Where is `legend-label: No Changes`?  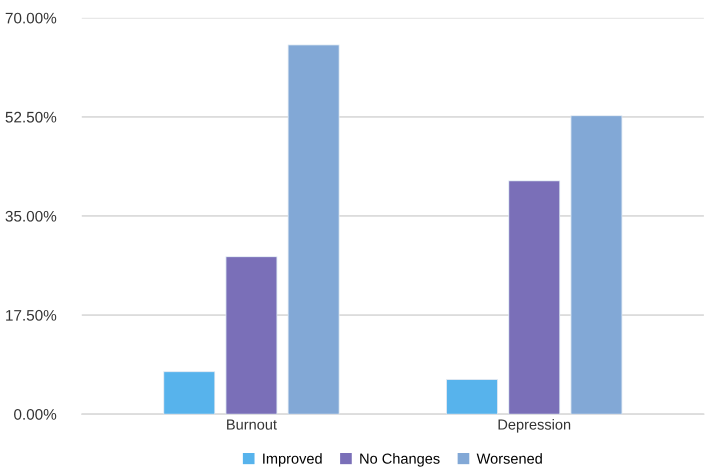 legend-label: No Changes is located at coordinates (400, 460).